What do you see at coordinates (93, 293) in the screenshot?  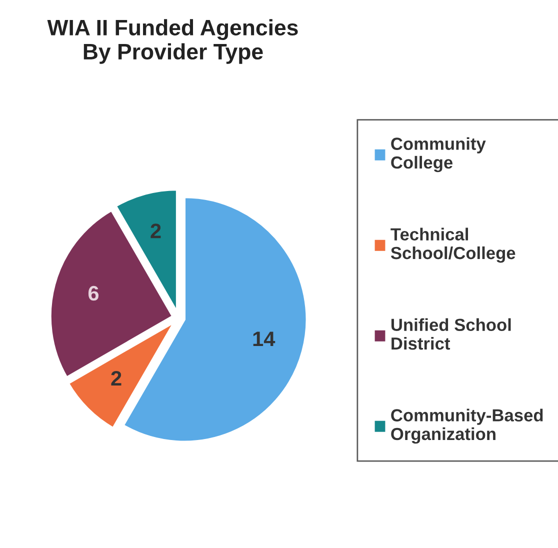 I see `data-label: 6` at bounding box center [93, 293].